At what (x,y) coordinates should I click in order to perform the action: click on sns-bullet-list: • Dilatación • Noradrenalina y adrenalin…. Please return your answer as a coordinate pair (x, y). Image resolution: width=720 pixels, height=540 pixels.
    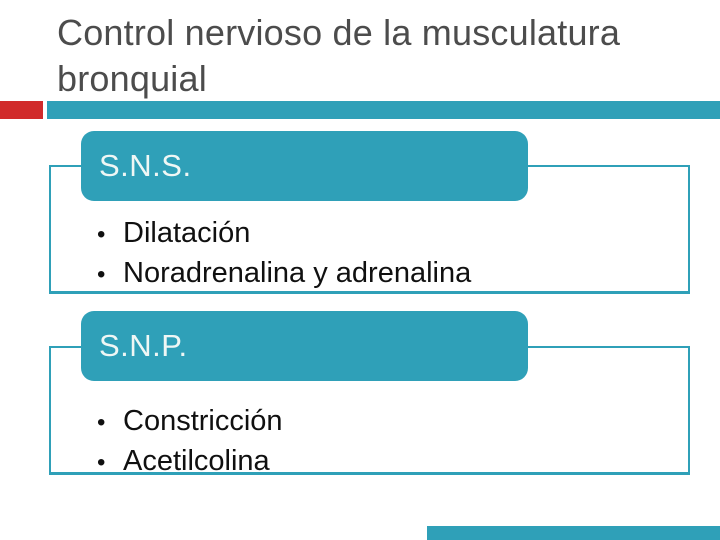
    Looking at the image, I should click on (284, 254).